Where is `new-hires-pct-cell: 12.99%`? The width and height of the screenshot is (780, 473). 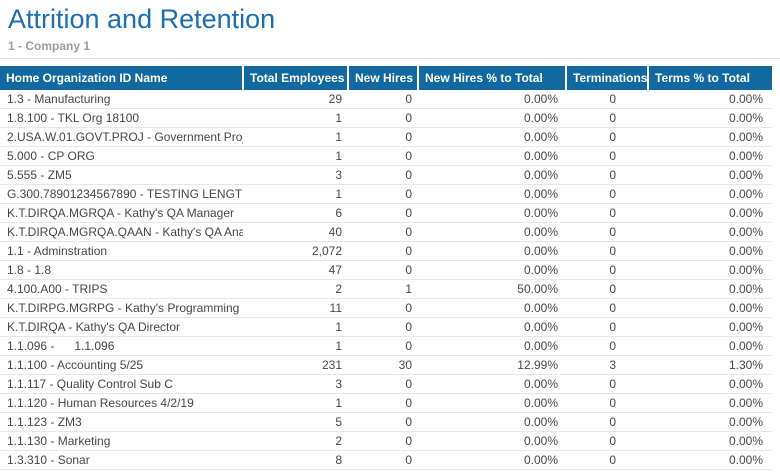 new-hires-pct-cell: 12.99% is located at coordinates (492, 365).